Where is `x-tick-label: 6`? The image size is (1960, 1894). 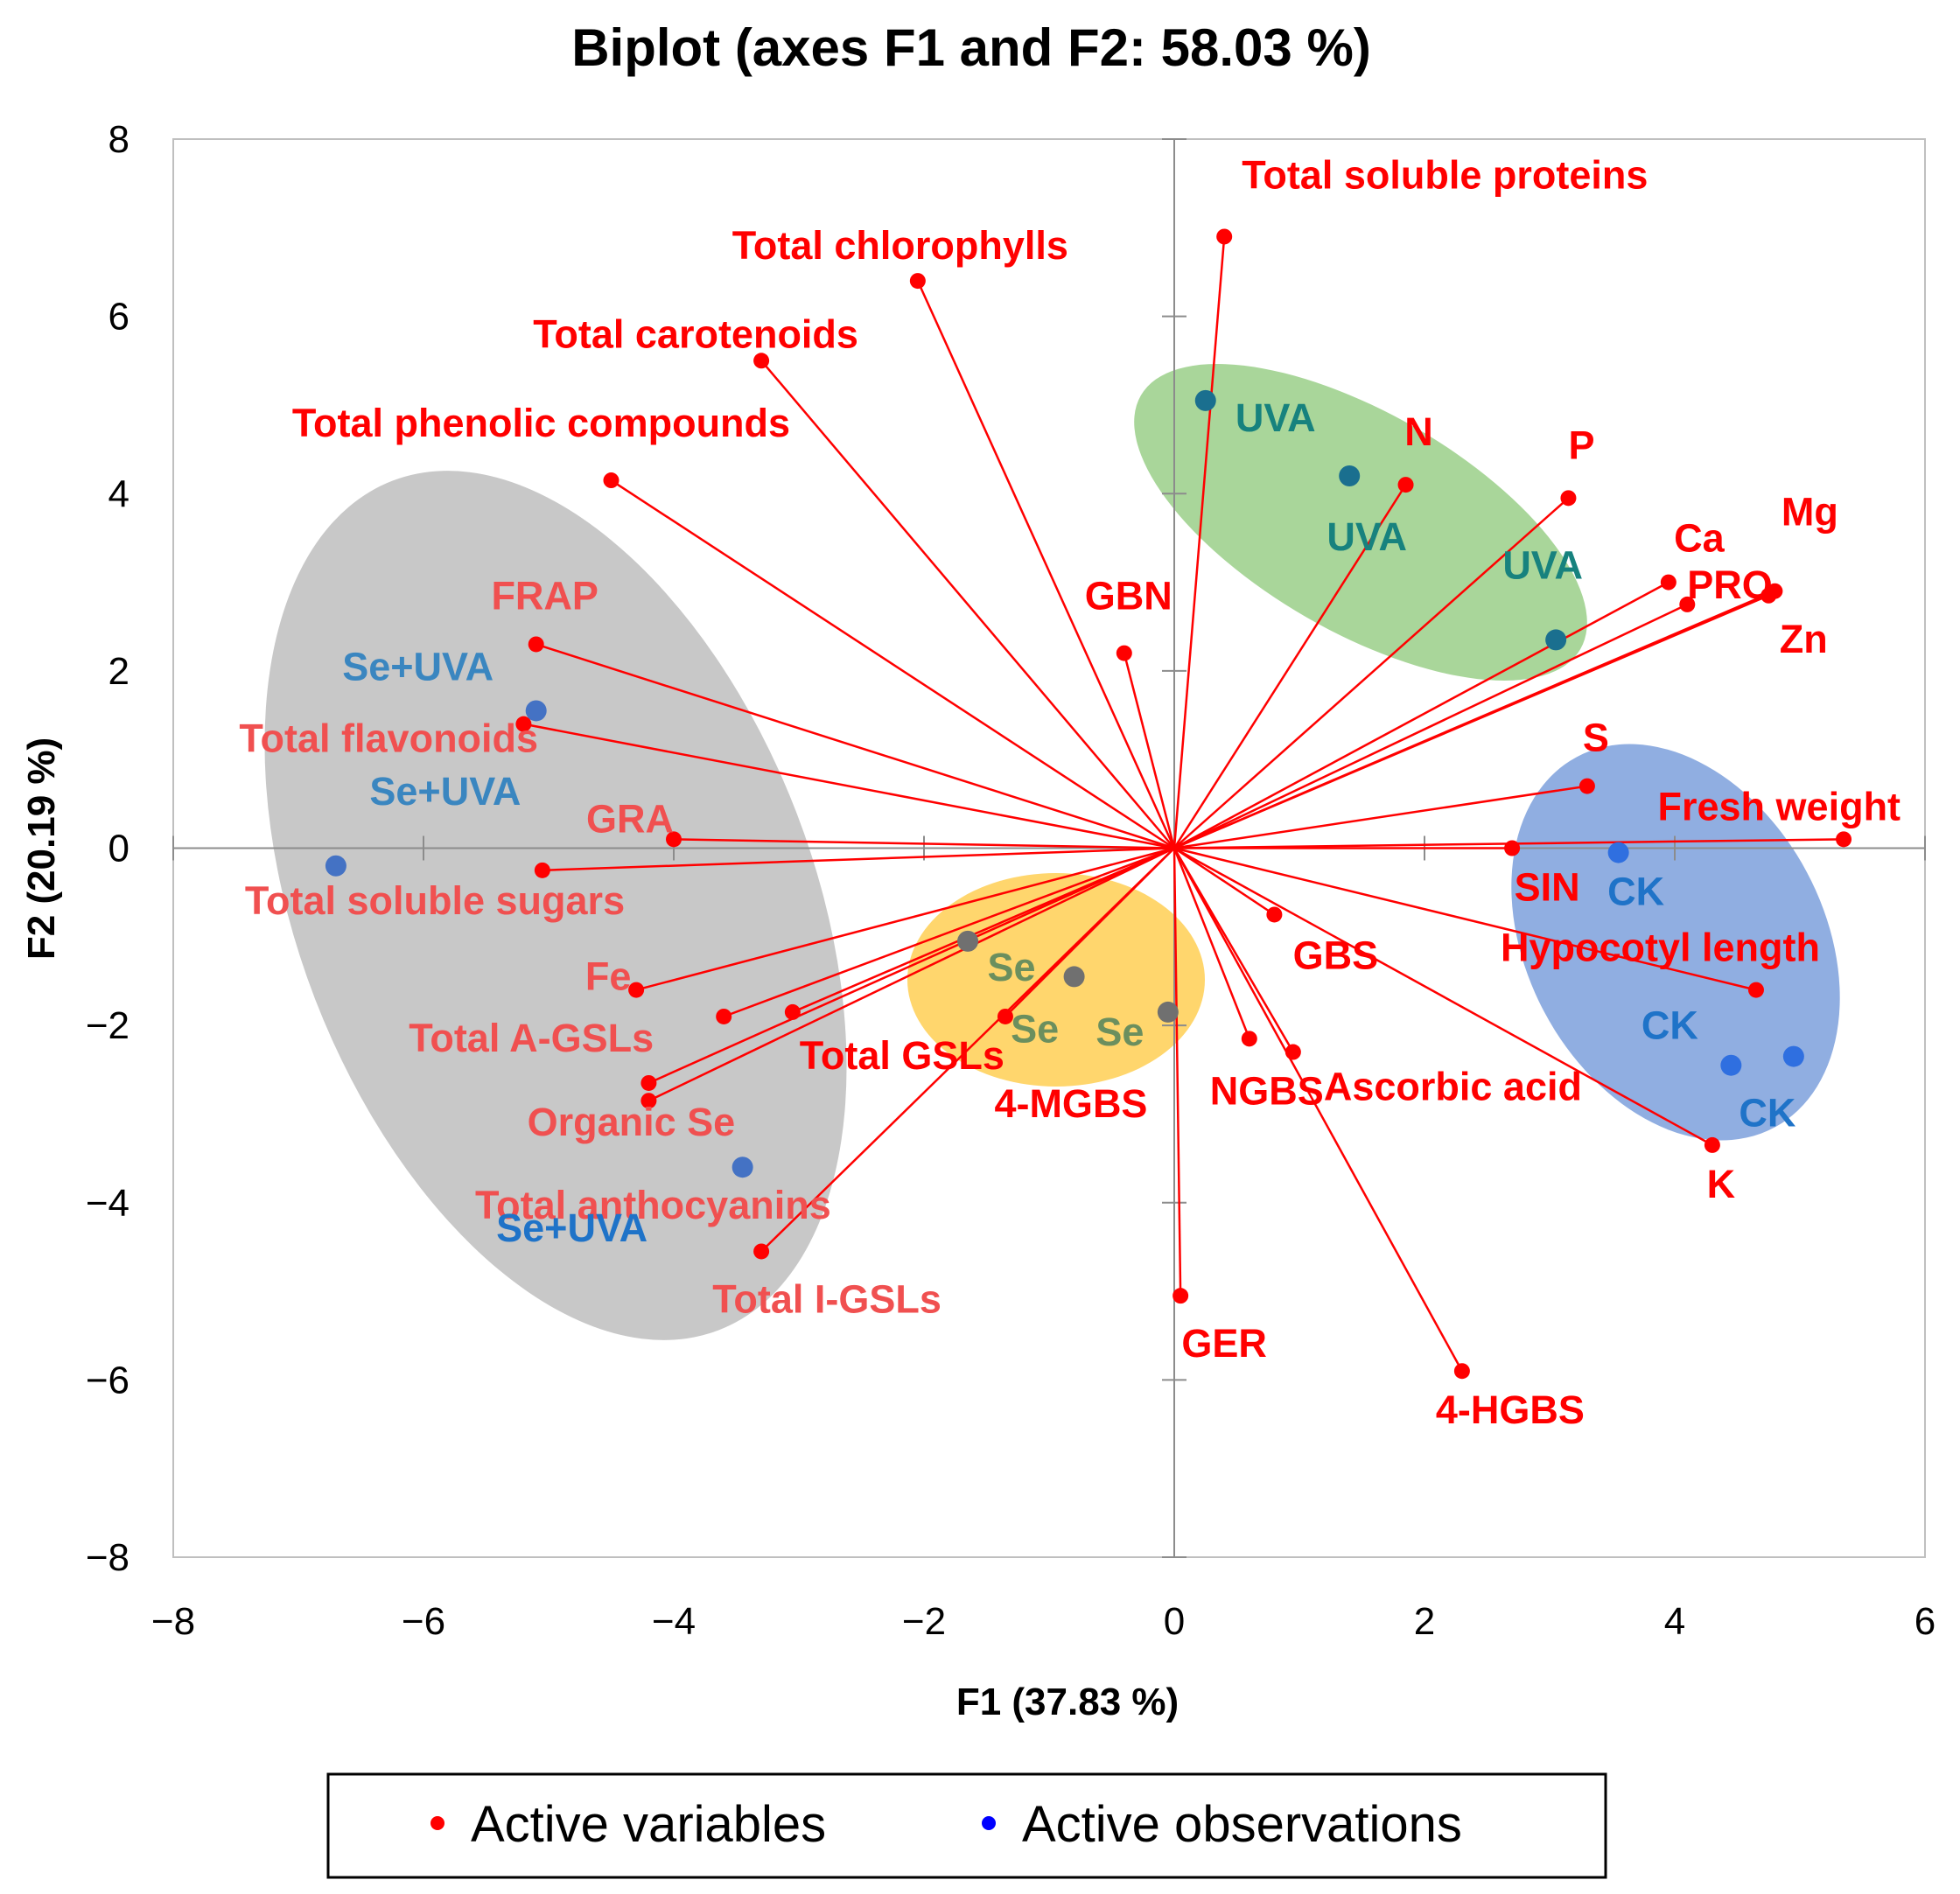
x-tick-label: 6 is located at coordinates (1925, 1621).